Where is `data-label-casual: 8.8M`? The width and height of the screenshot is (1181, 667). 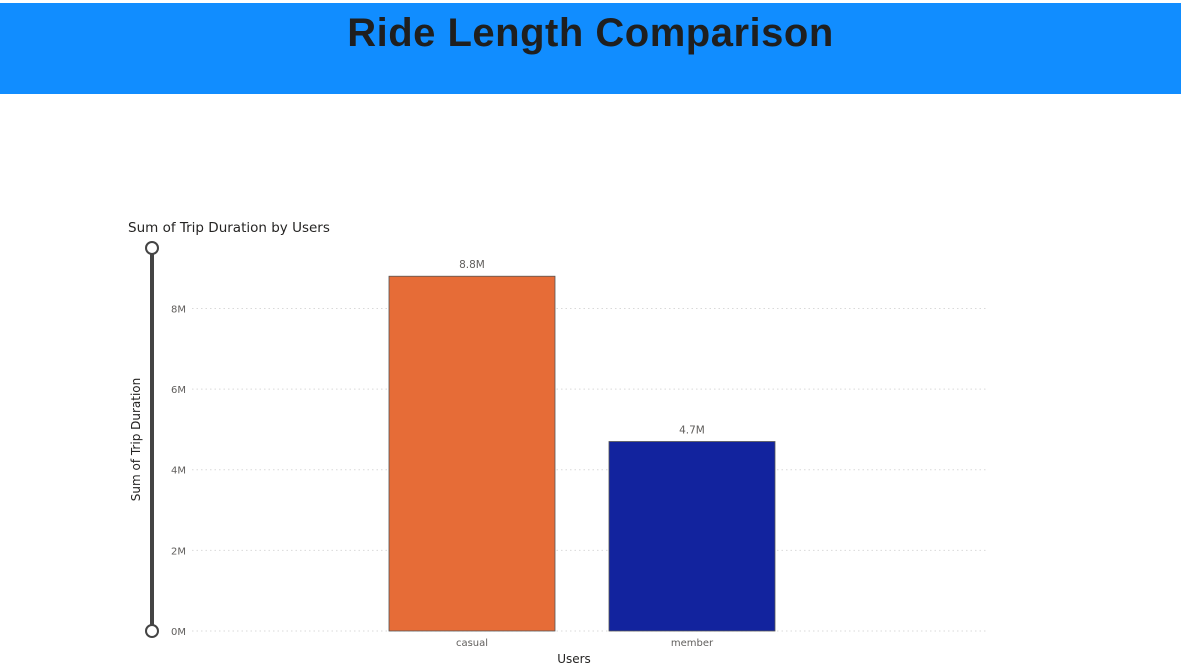 data-label-casual: 8.8M is located at coordinates (472, 265).